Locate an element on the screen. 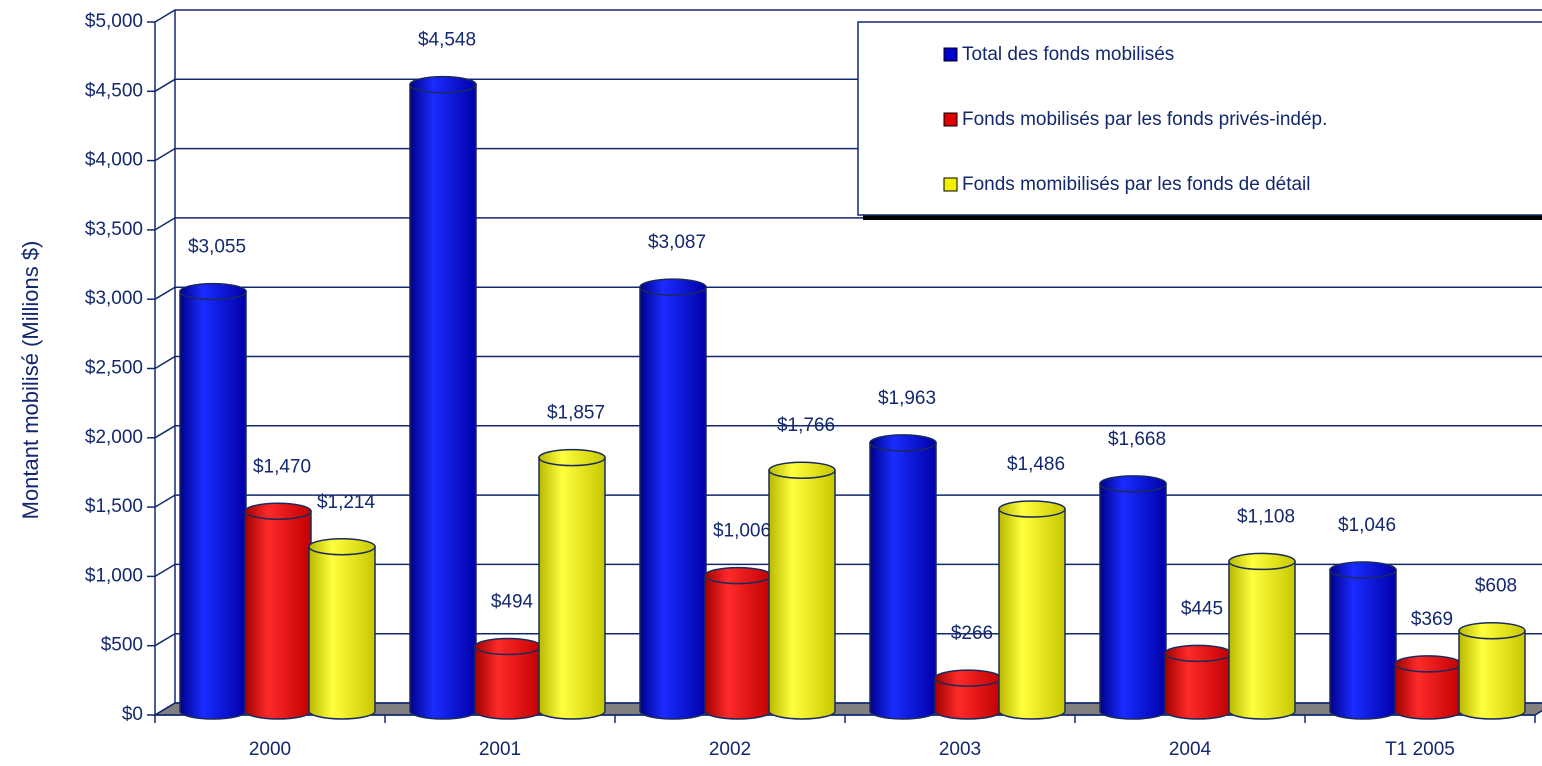 The width and height of the screenshot is (1542, 766). y-tick-label: $2,000 is located at coordinates (114, 437).